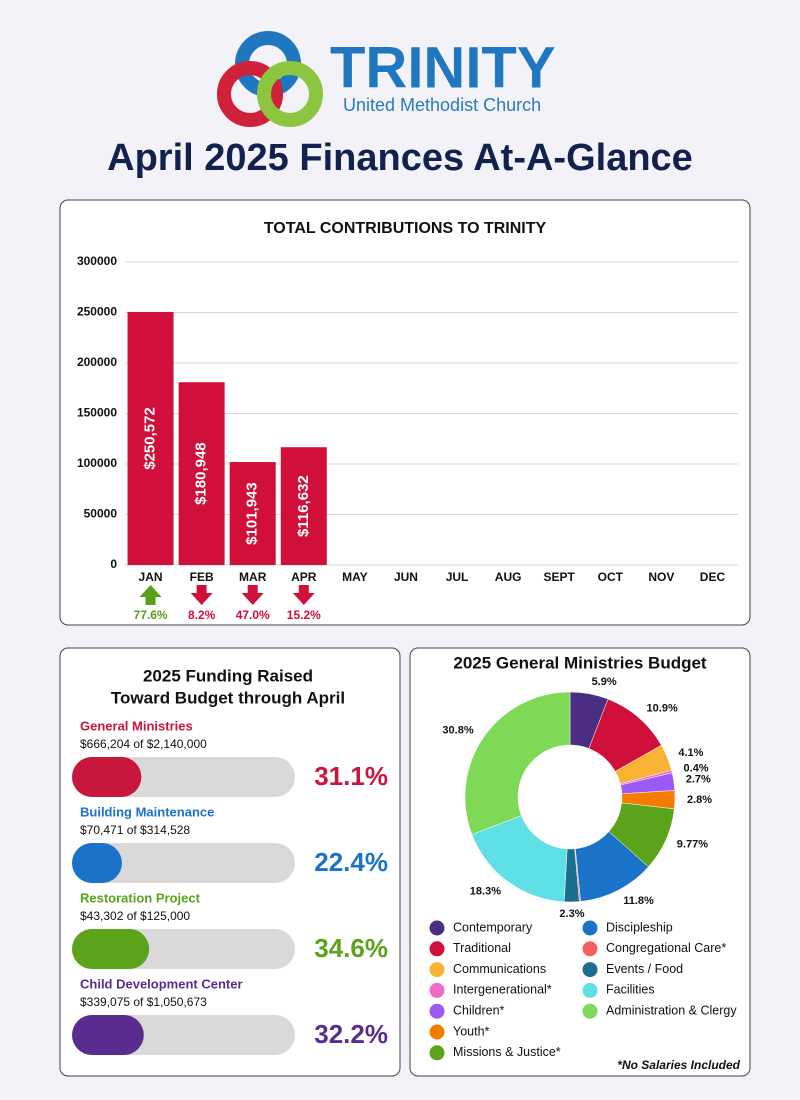 This screenshot has height=1100, width=800. Describe the element at coordinates (696, 769) in the screenshot. I see `slice-label: 0.4%` at that location.